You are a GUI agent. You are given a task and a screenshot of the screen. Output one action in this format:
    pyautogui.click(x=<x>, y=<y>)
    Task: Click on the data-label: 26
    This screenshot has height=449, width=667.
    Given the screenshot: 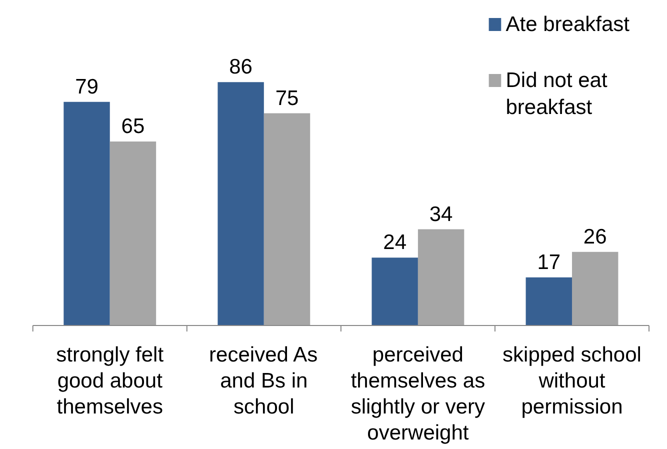 What is the action you would take?
    pyautogui.click(x=595, y=236)
    